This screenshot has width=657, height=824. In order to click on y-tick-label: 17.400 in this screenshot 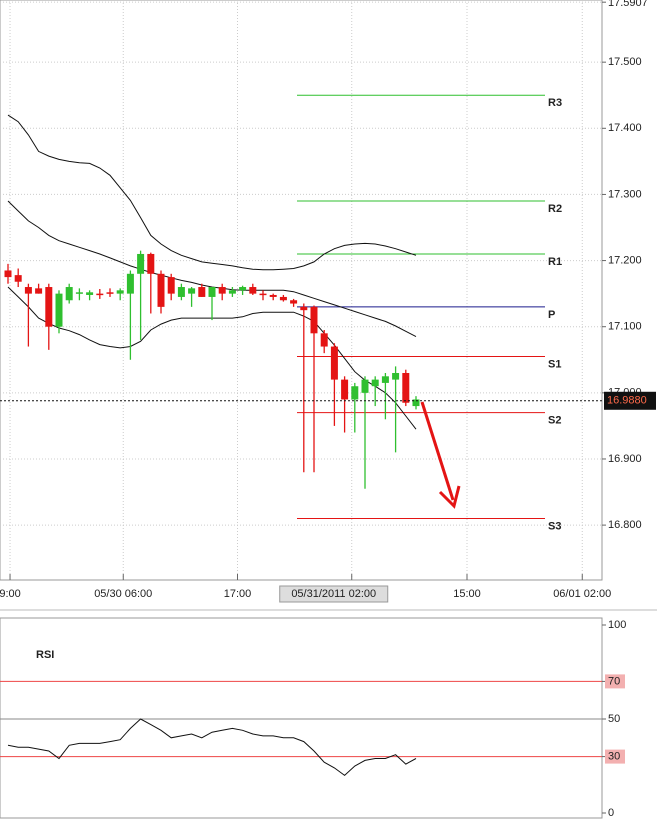, I will do `click(625, 128)`.